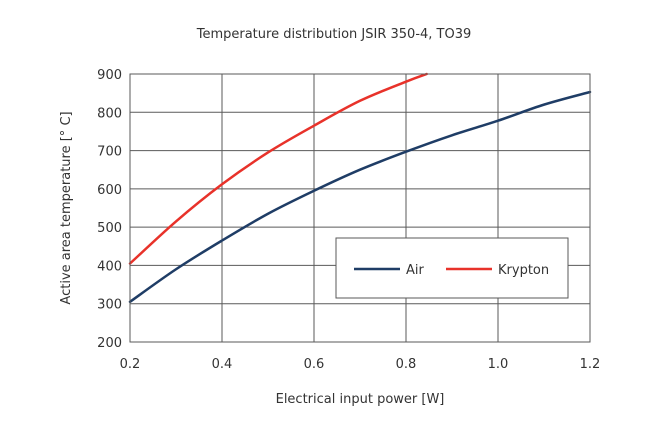 The width and height of the screenshot is (668, 422). What do you see at coordinates (498, 364) in the screenshot?
I see `x-tick-label: 1.0` at bounding box center [498, 364].